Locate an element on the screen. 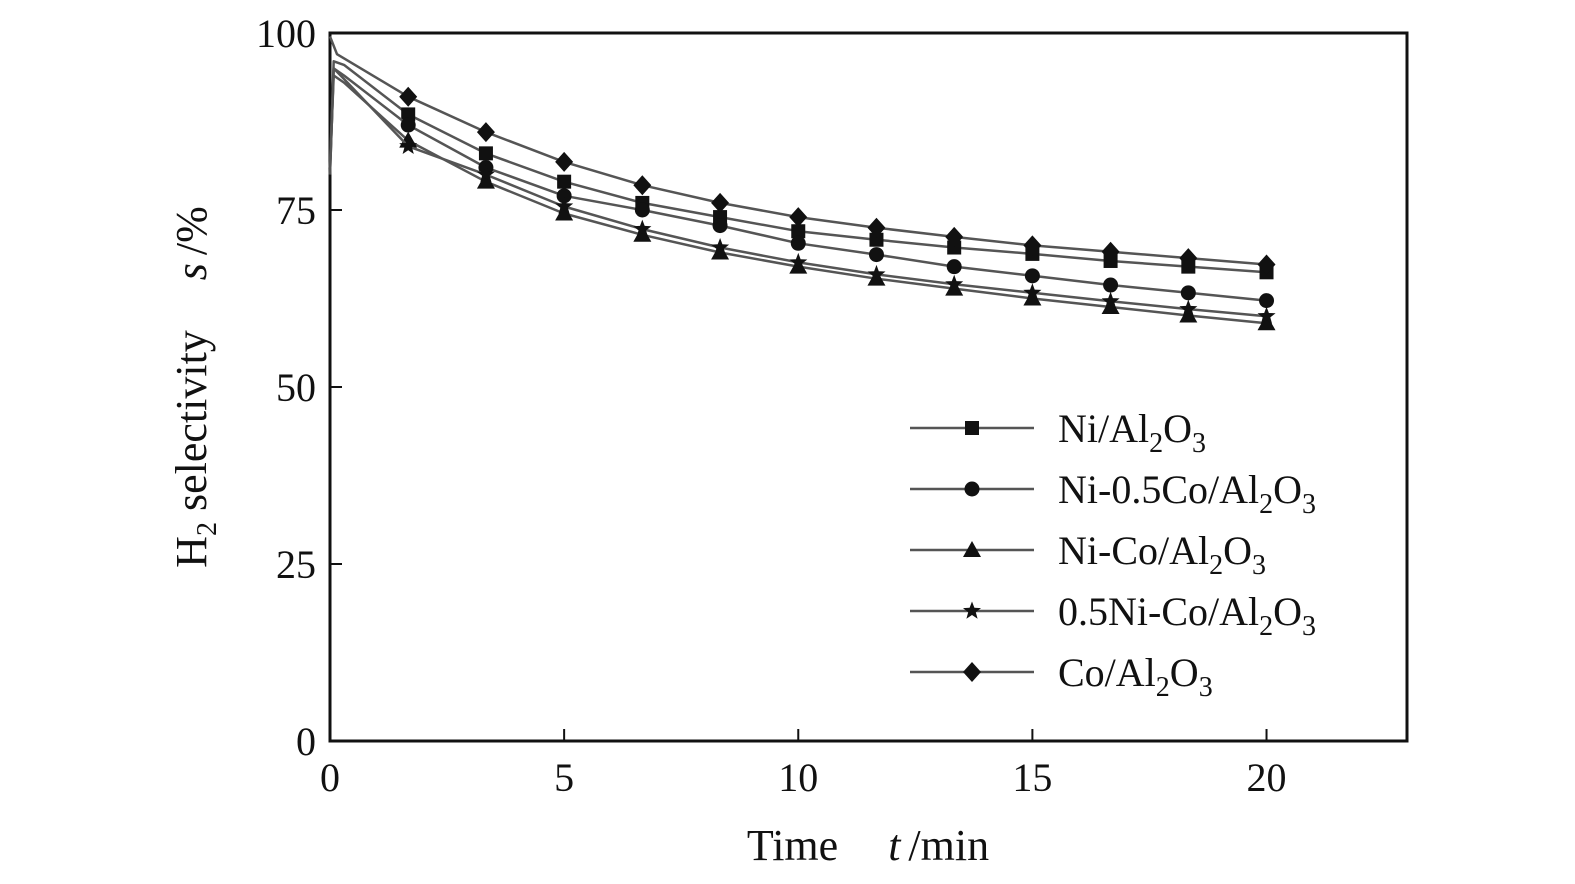 The image size is (1575, 884). x-tick-label: 15 is located at coordinates (1032, 777).